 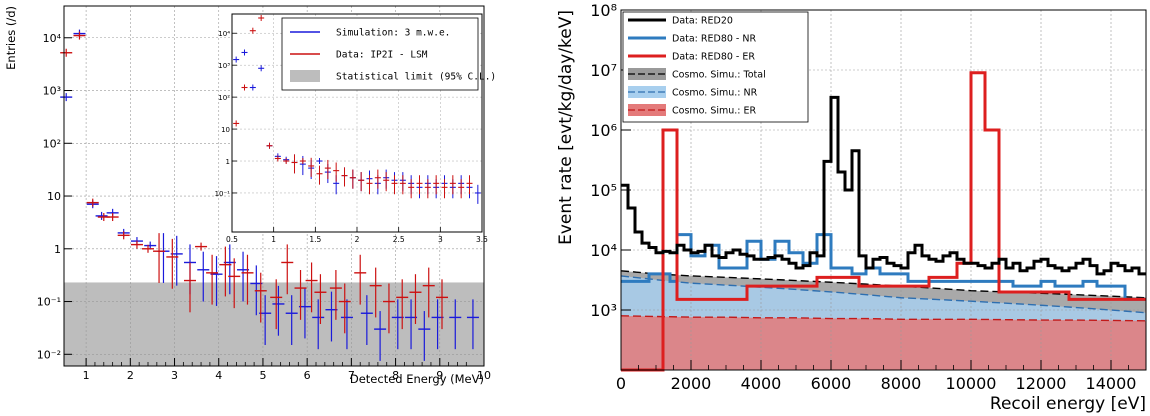 What do you see at coordinates (603, 250) in the screenshot?
I see `right-y-tick-label: 10⁴` at bounding box center [603, 250].